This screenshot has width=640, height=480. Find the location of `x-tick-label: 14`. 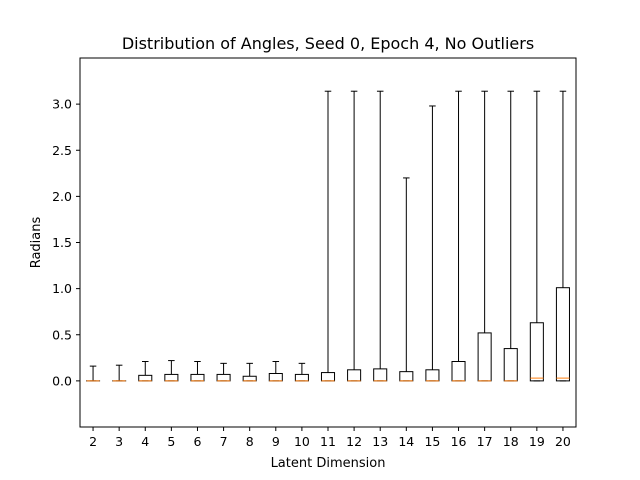

x-tick-label: 14 is located at coordinates (406, 441).